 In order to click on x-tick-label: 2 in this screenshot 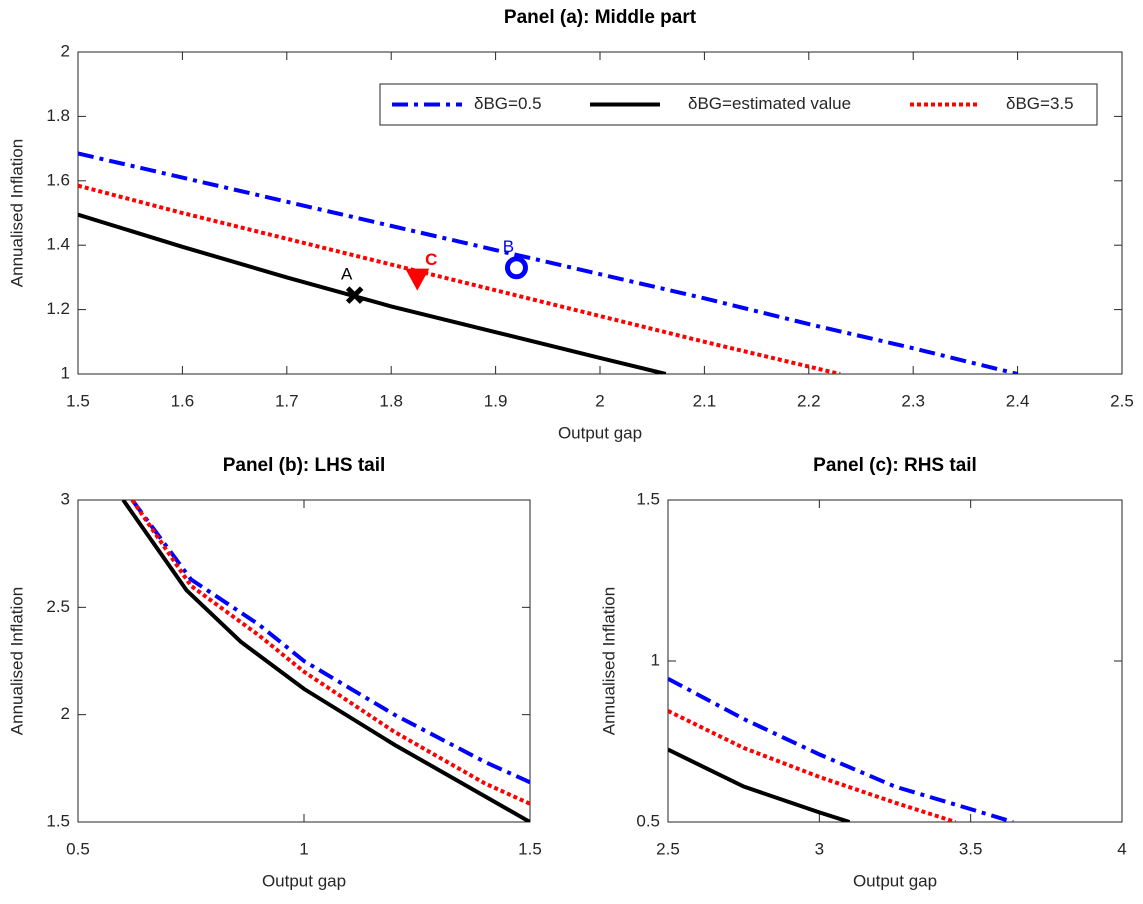, I will do `click(599, 400)`.